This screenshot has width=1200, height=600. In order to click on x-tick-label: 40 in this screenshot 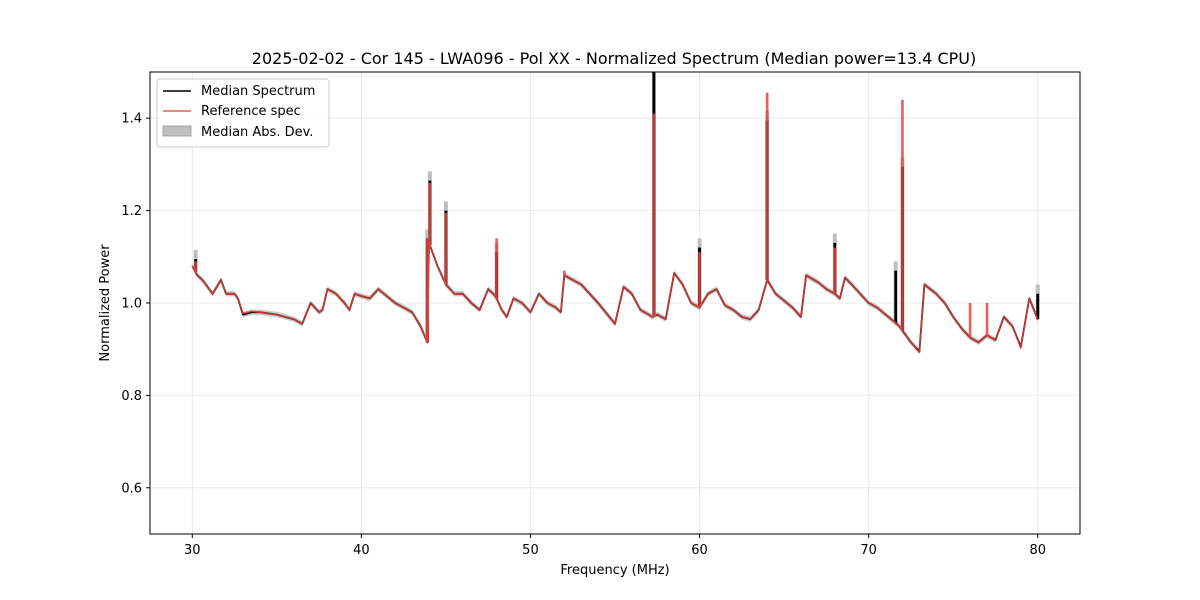, I will do `click(361, 550)`.